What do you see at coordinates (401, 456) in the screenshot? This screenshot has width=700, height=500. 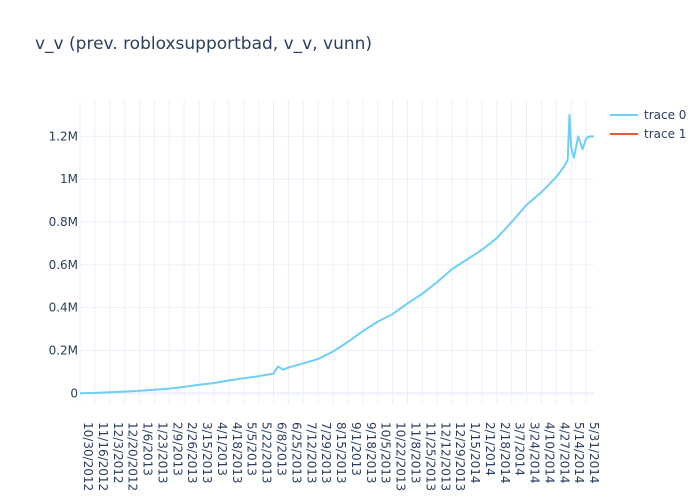 I see `x-tick-label: 10/22/2013` at bounding box center [401, 456].